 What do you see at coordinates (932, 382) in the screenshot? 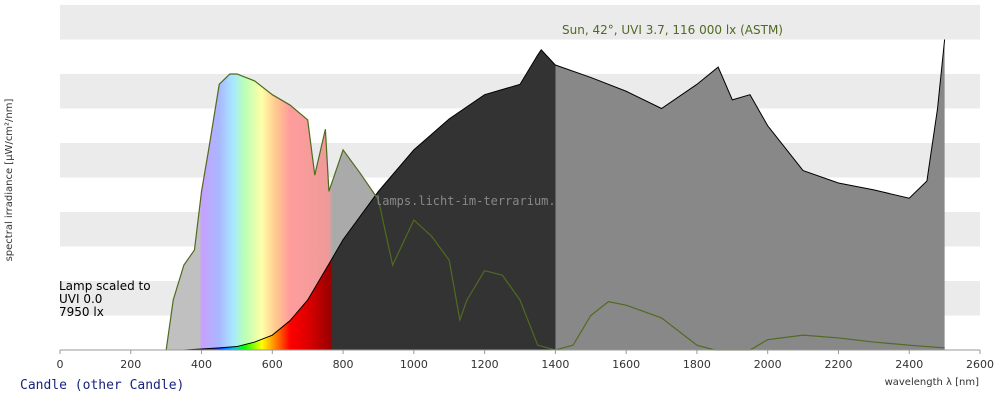
I see `x-axis-label: wavelength λ [nm]` at bounding box center [932, 382].